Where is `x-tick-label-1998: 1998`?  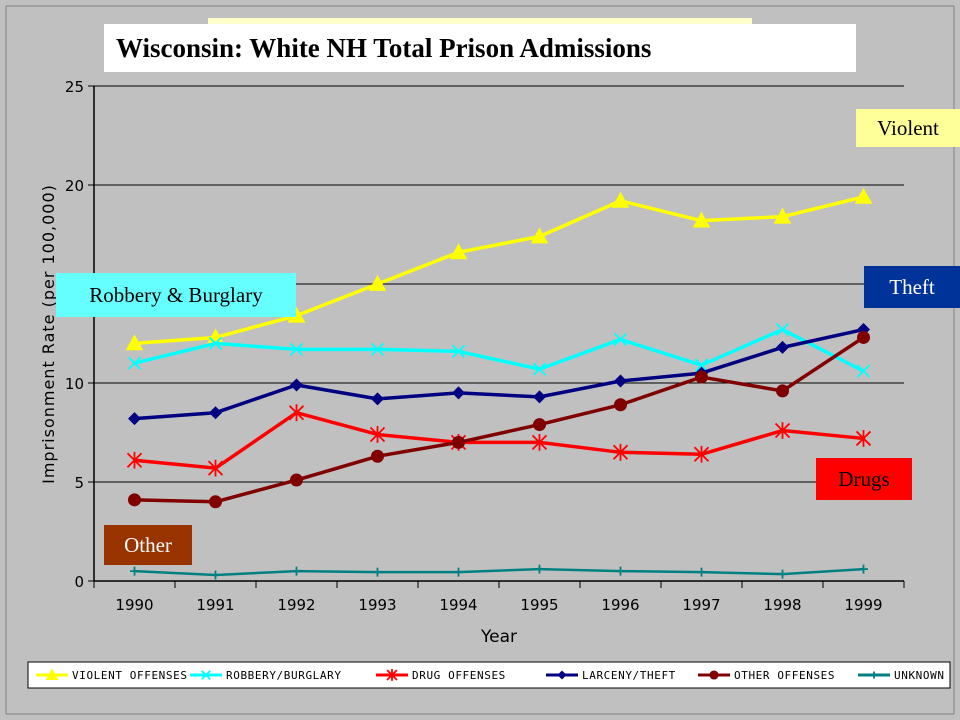 x-tick-label-1998: 1998 is located at coordinates (782, 605).